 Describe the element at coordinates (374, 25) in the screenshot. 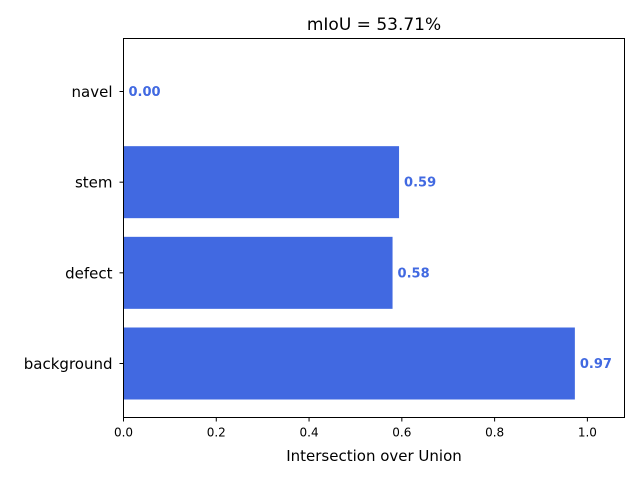

I see `chart-title: mIoU = 53.71%` at that location.